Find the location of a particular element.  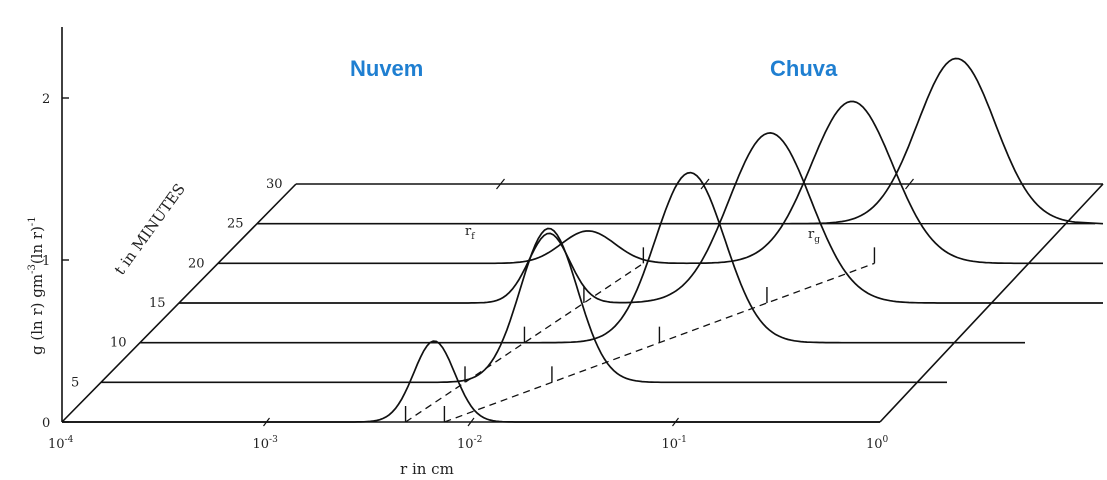

x-tick-mark is located at coordinates (471, 422).